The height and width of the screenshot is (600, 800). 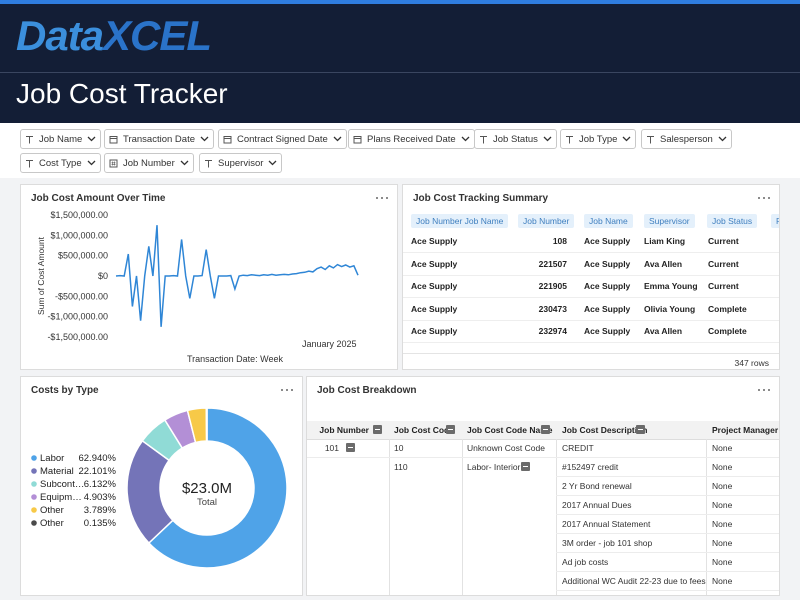 I want to click on table-cell: Liam King, so click(x=665, y=241).